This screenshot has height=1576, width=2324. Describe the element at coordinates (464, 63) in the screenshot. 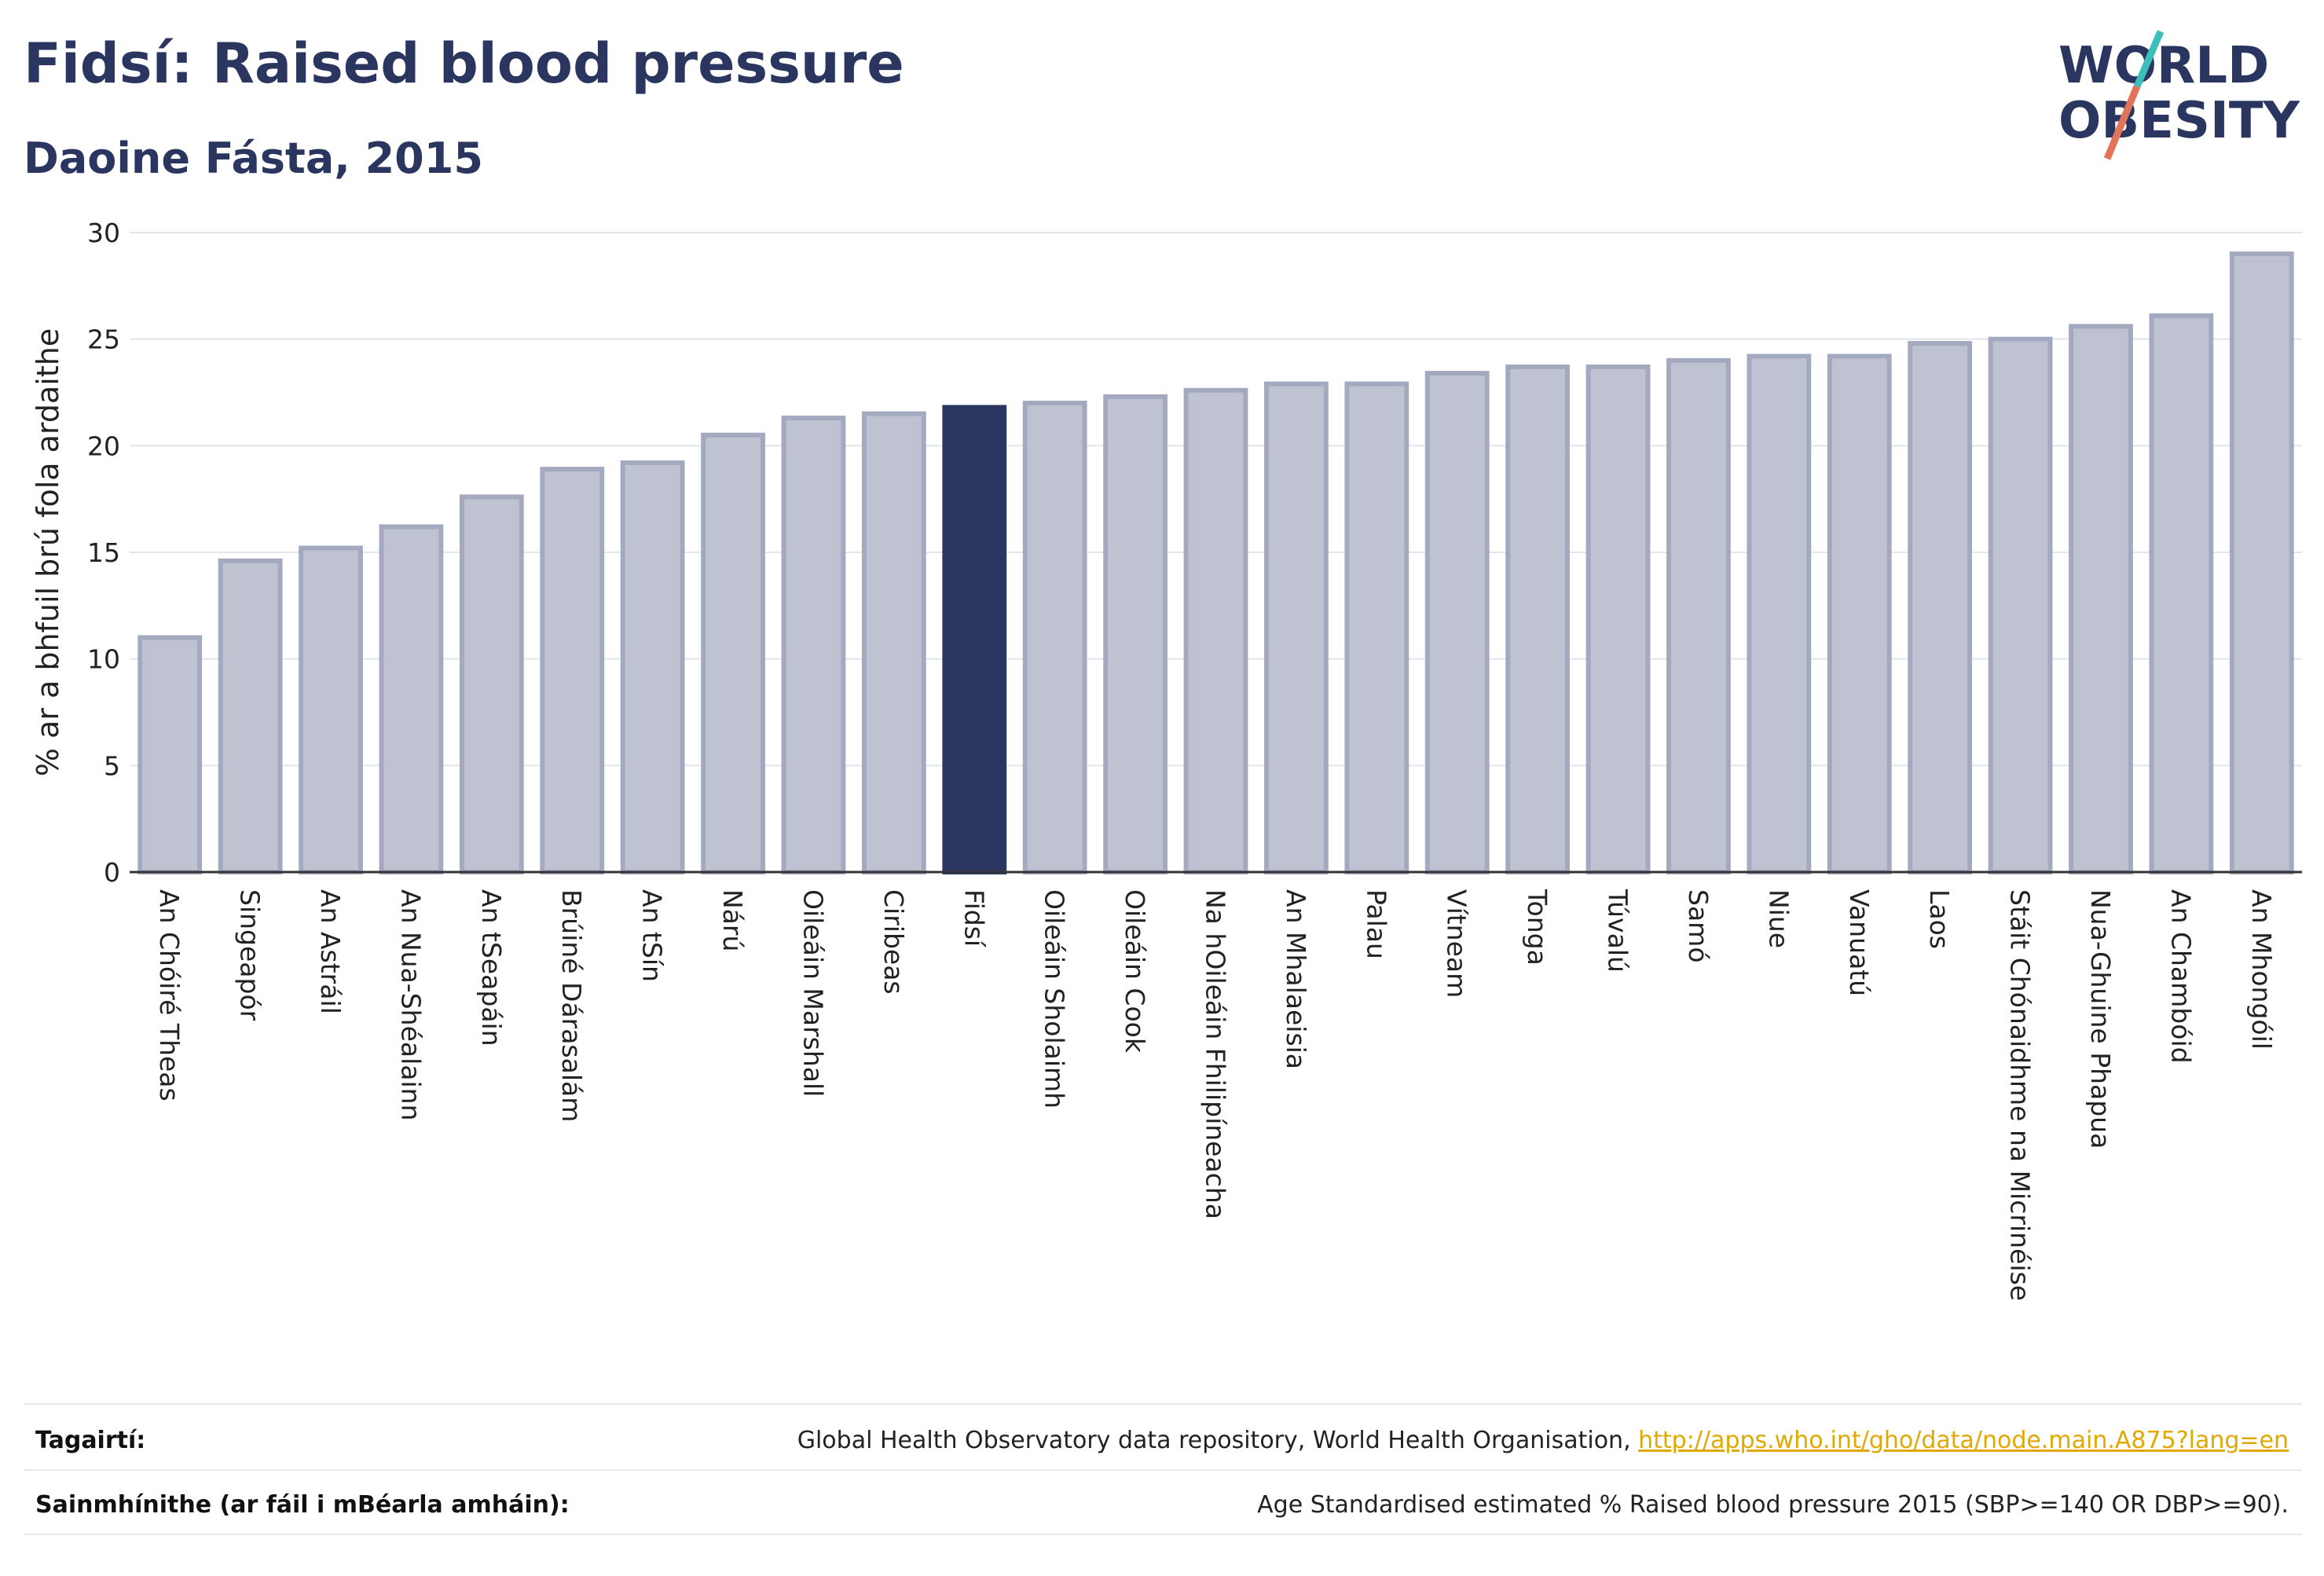

I see `chart-title: Fidsí: Raised blood pressure` at that location.